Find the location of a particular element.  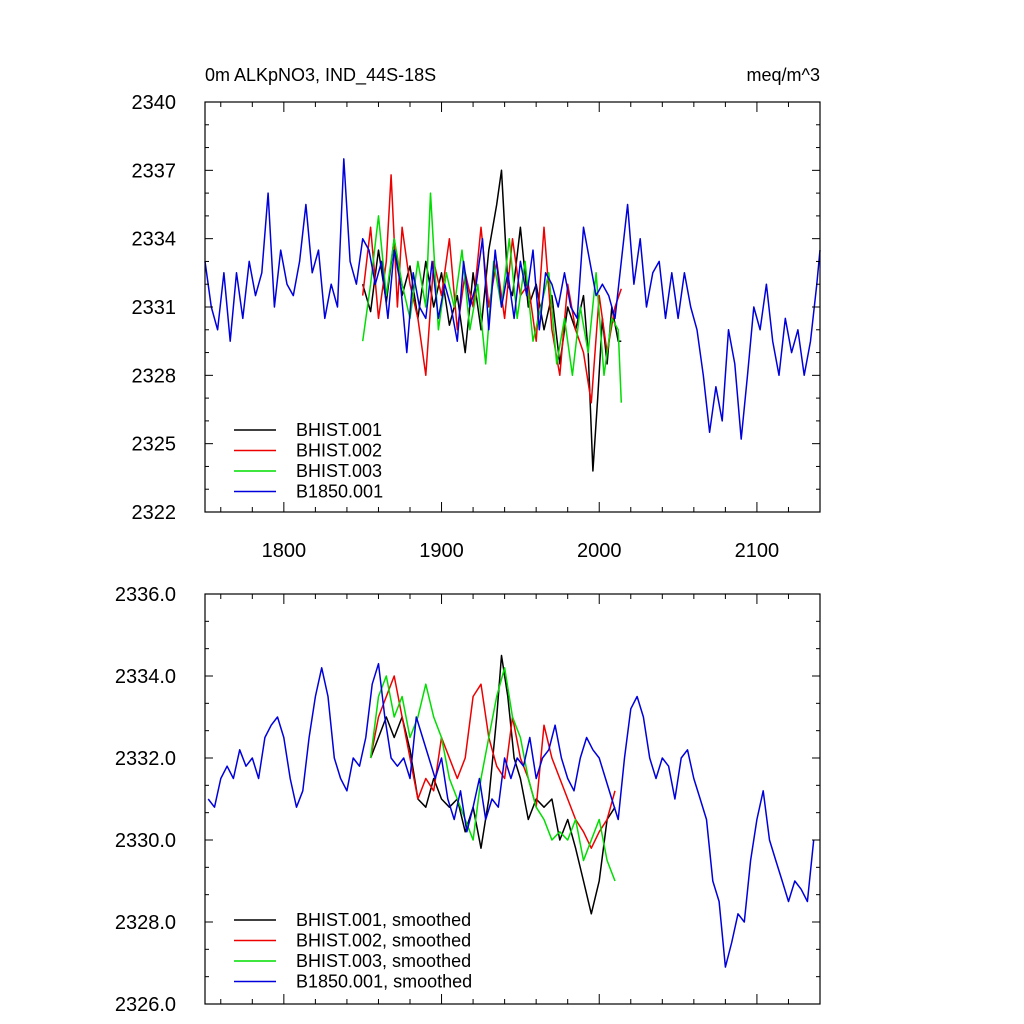

y-tick-label: 2334.0 is located at coordinates (145, 677).